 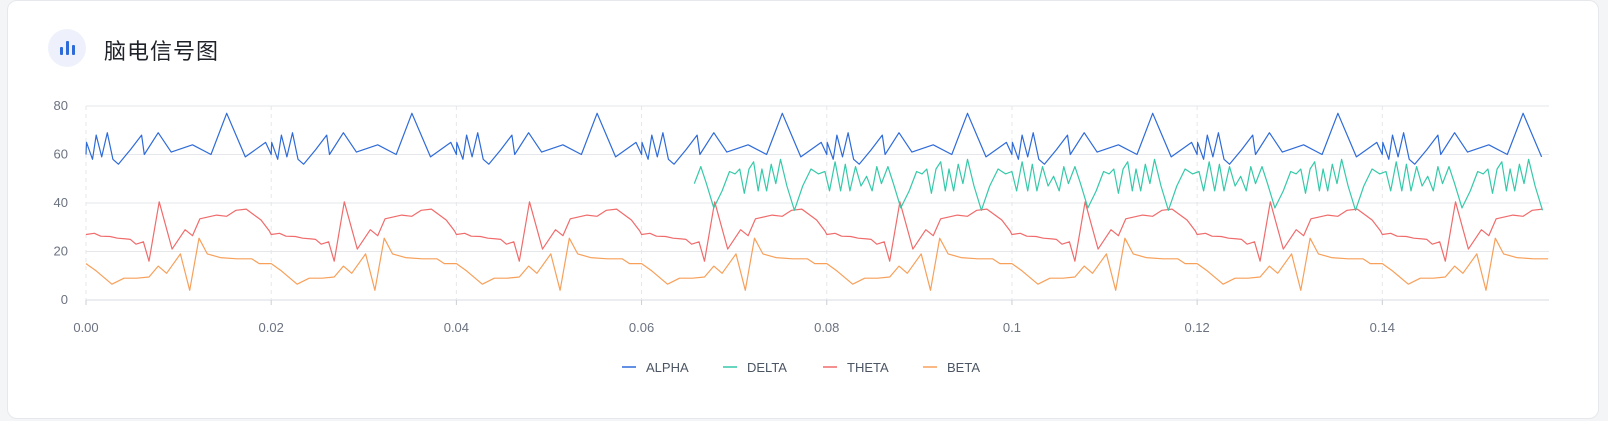 I want to click on alpha-series-line, so click(x=814, y=138).